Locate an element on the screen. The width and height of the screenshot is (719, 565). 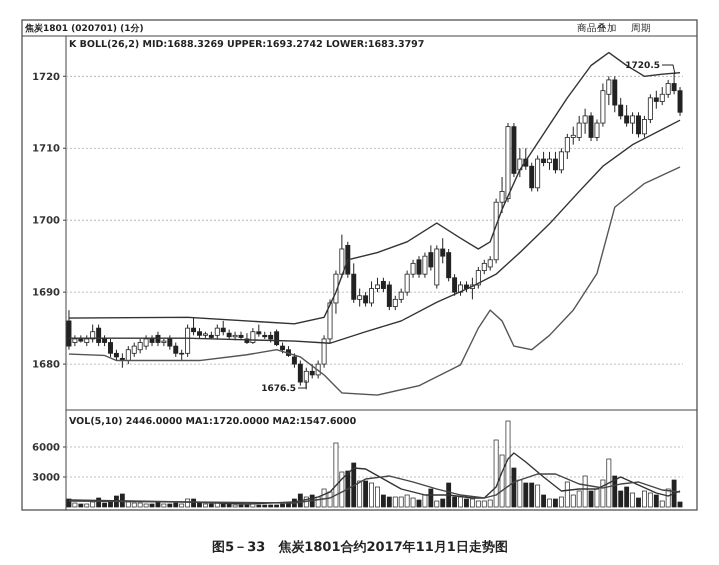
y-tick-label: 1690 is located at coordinates (46, 293).